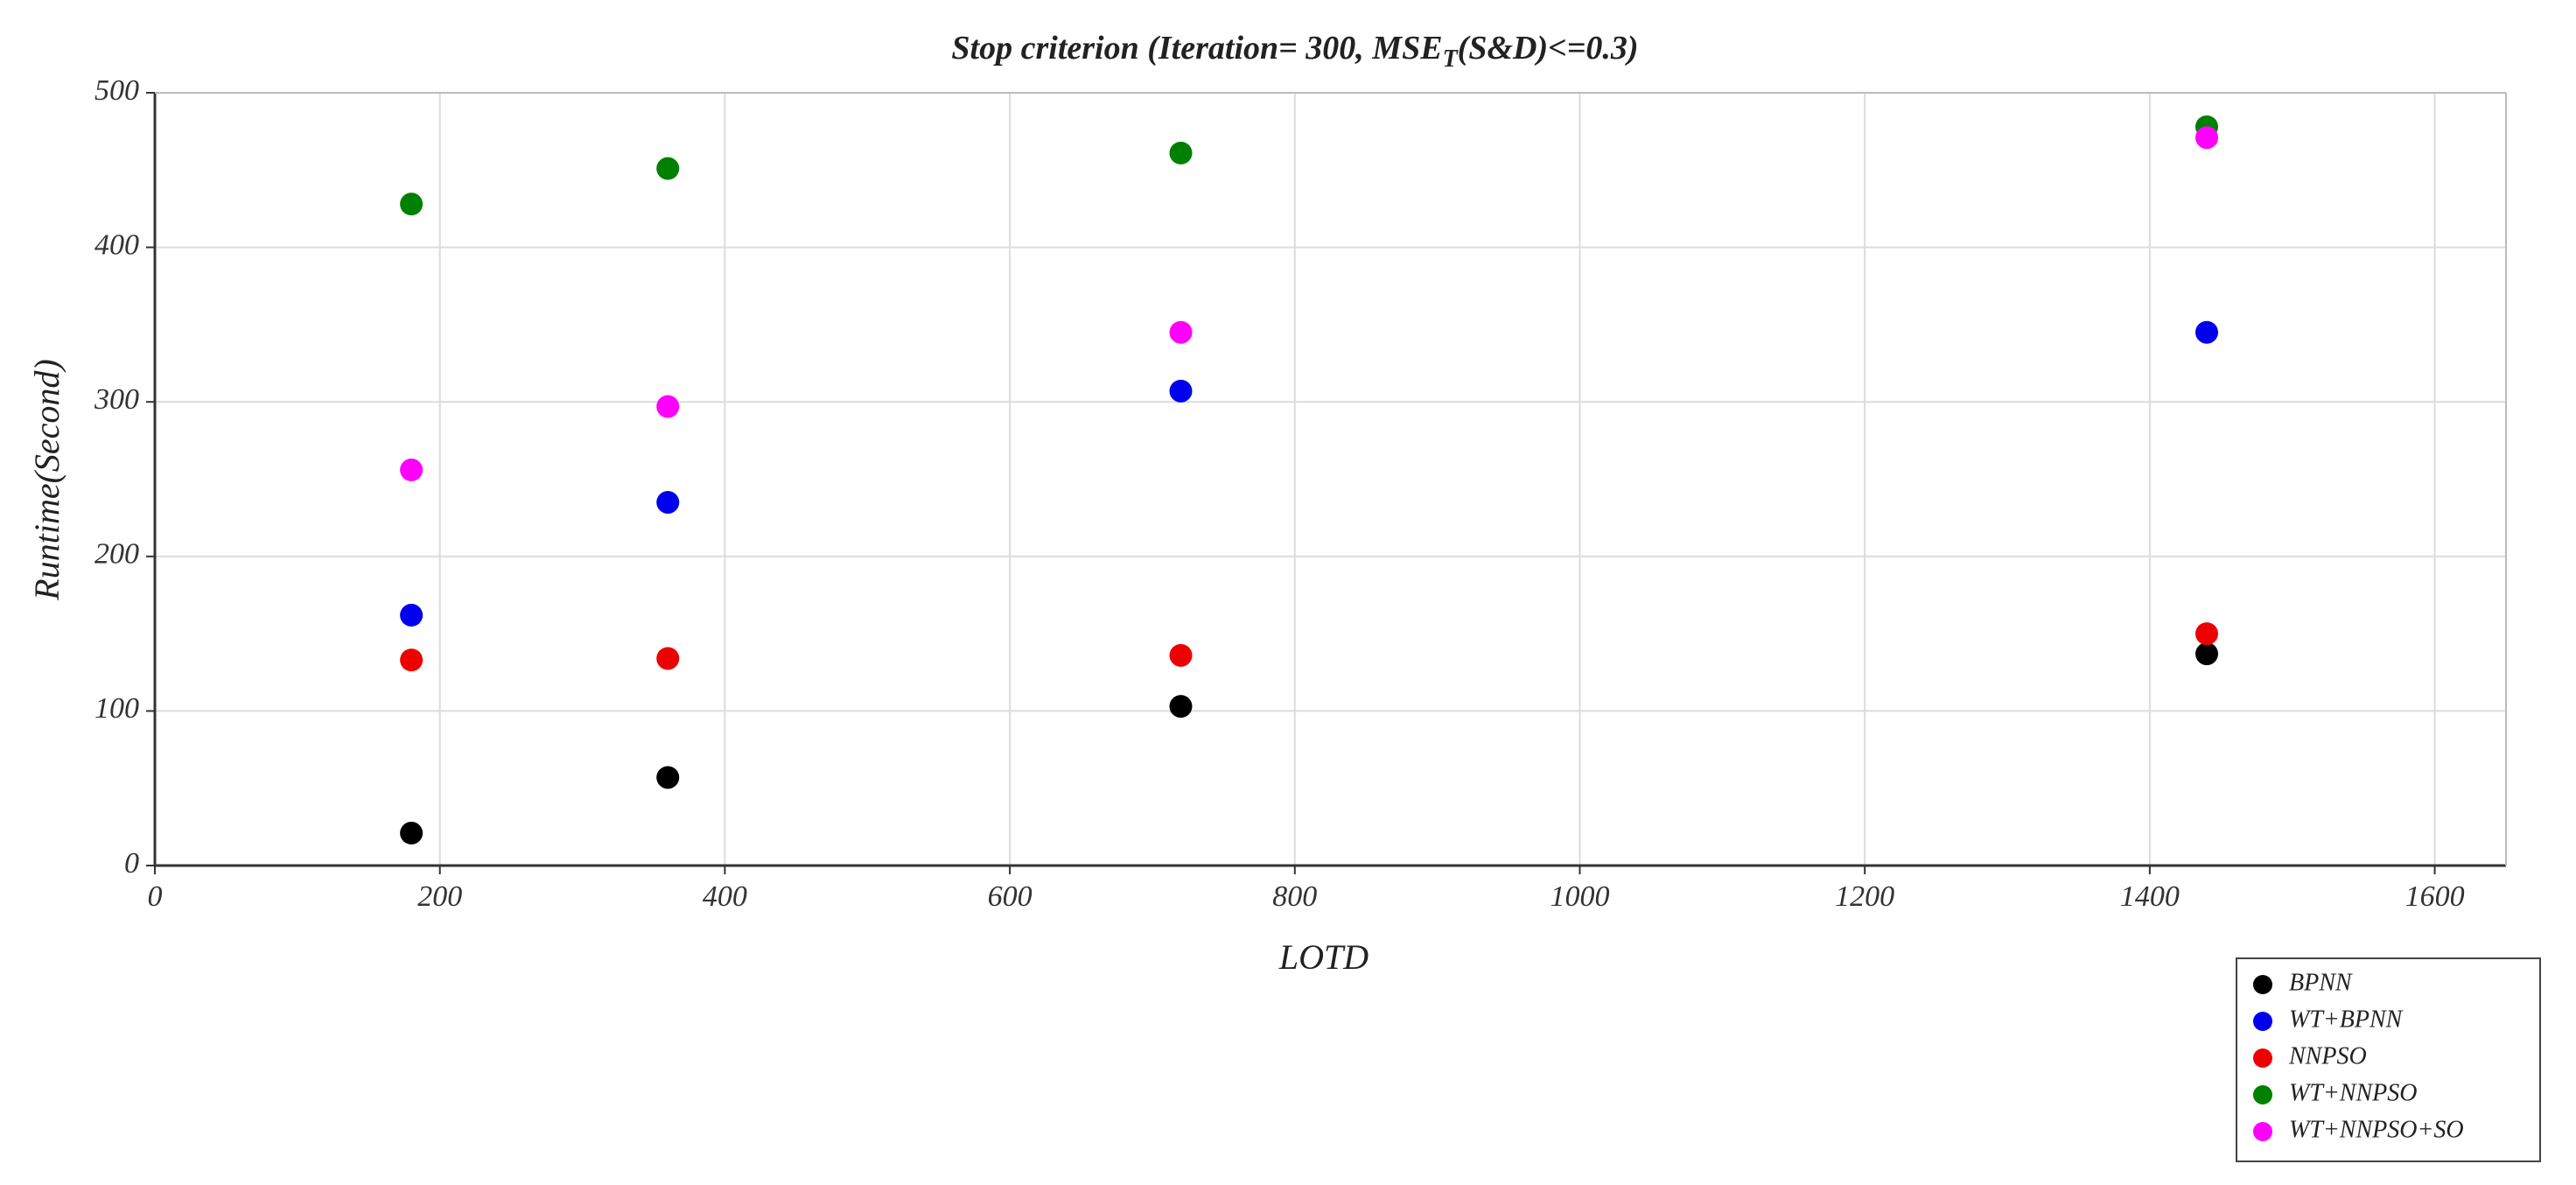 This screenshot has width=2576, height=1185. Describe the element at coordinates (131, 863) in the screenshot. I see `y-tick-label: 0` at that location.